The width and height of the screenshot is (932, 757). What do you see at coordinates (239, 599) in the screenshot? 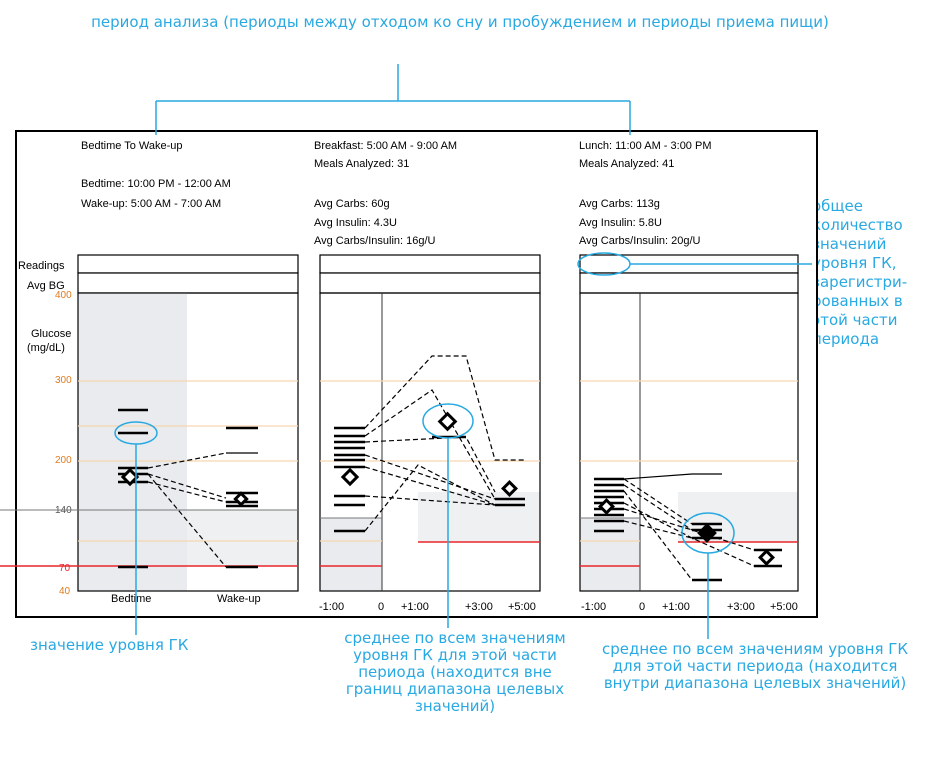
I see `x-axis-label: Wake-up` at bounding box center [239, 599].